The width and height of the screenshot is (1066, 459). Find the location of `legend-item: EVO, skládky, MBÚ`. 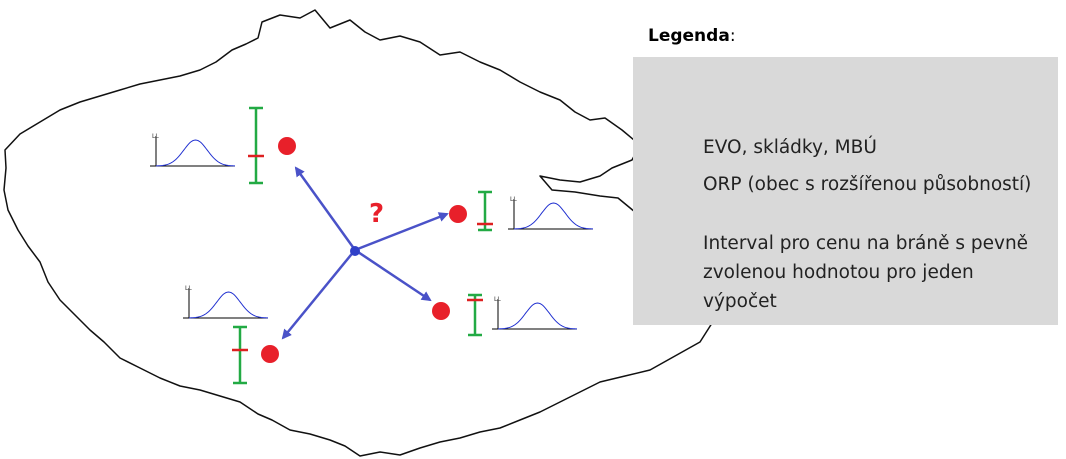

legend-item: EVO, skládky, MBÚ is located at coordinates (790, 147).